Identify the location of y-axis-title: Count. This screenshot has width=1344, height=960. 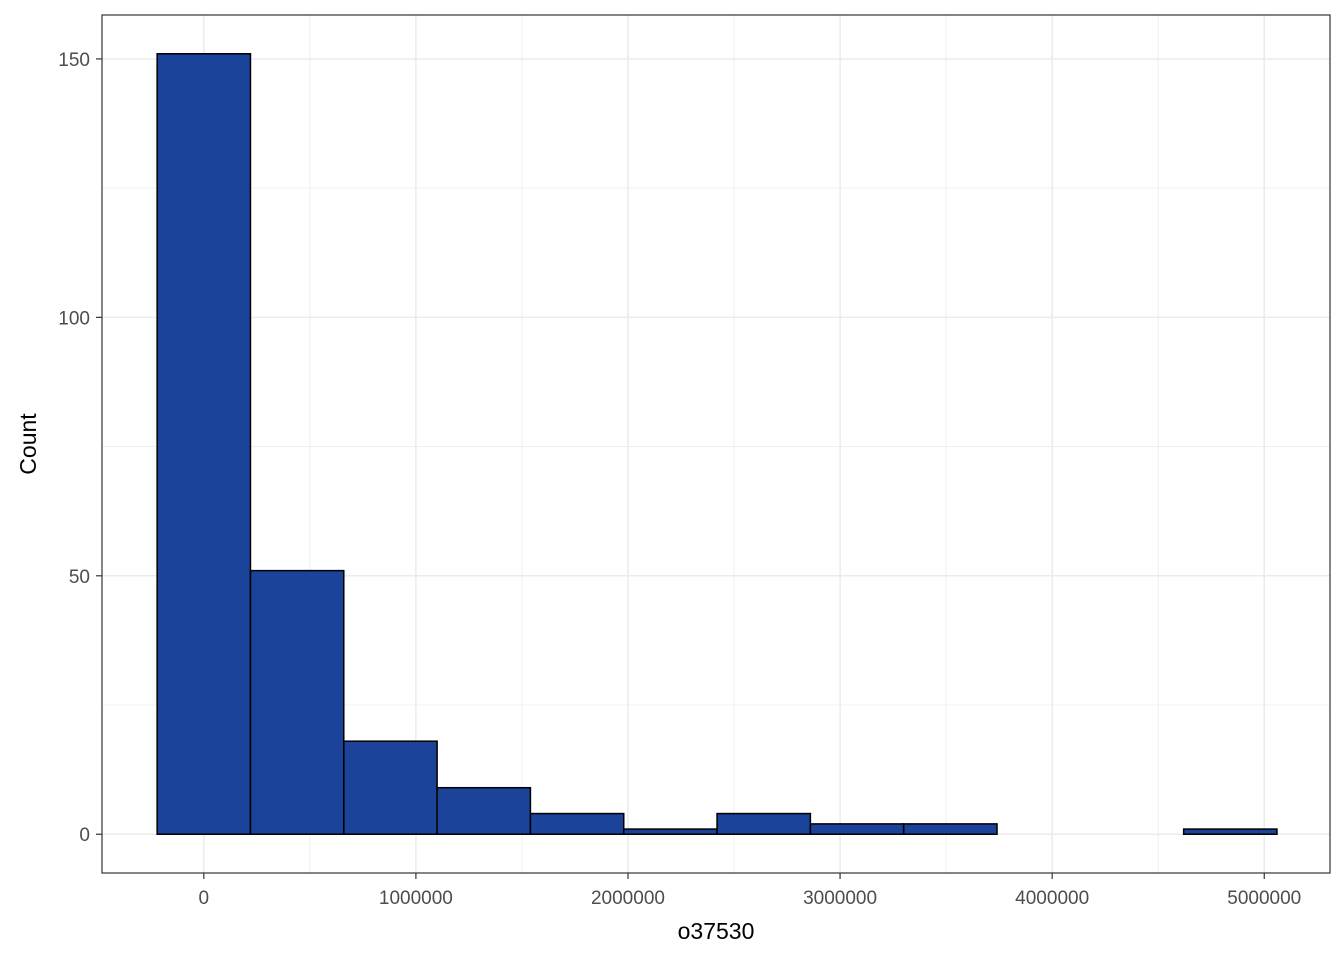
(28, 444).